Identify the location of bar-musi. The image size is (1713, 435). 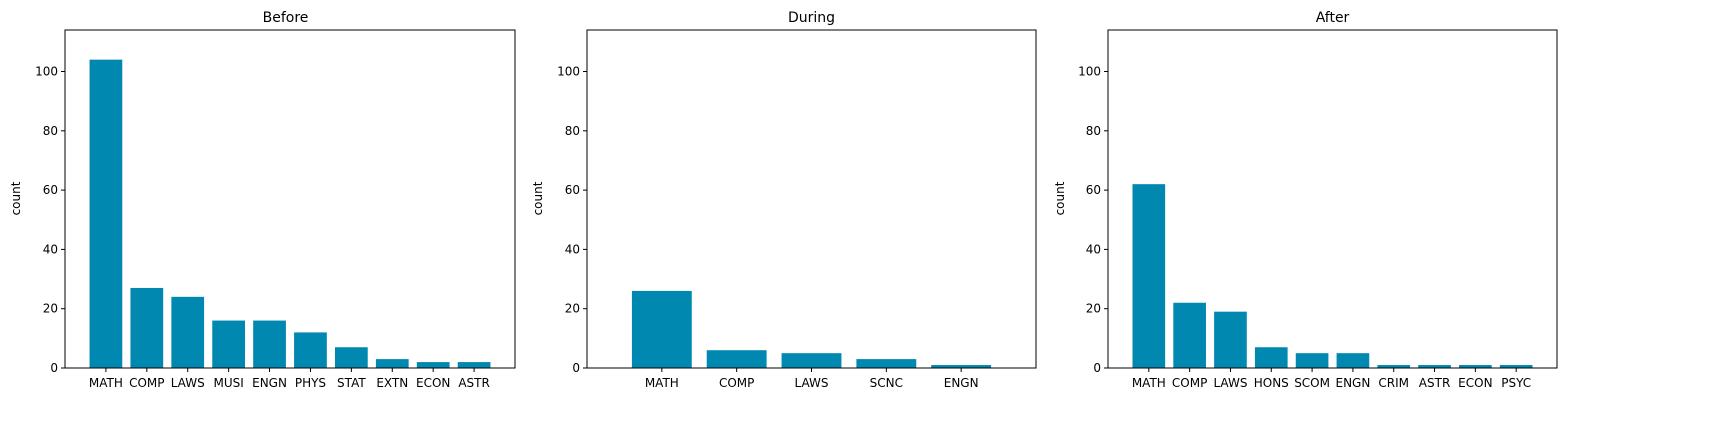
(228, 344).